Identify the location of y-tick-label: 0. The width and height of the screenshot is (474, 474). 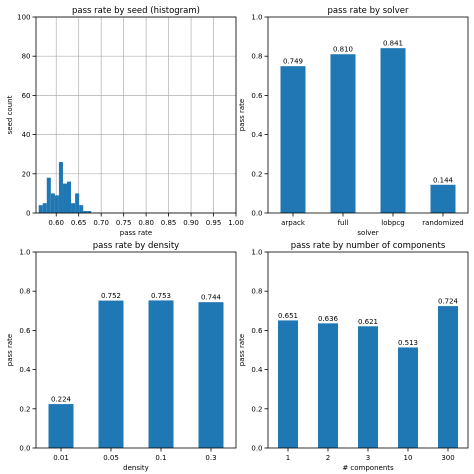
(28, 214).